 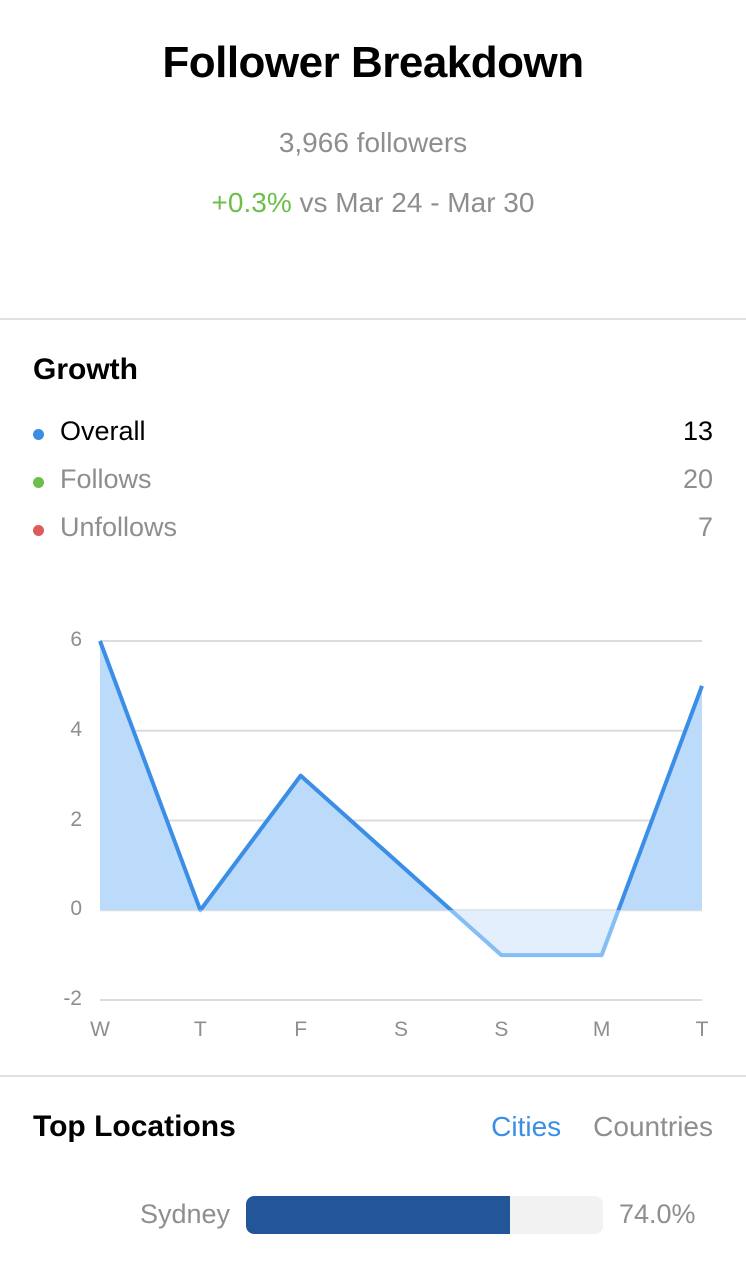 What do you see at coordinates (72, 998) in the screenshot?
I see `y-tick-label: -2` at bounding box center [72, 998].